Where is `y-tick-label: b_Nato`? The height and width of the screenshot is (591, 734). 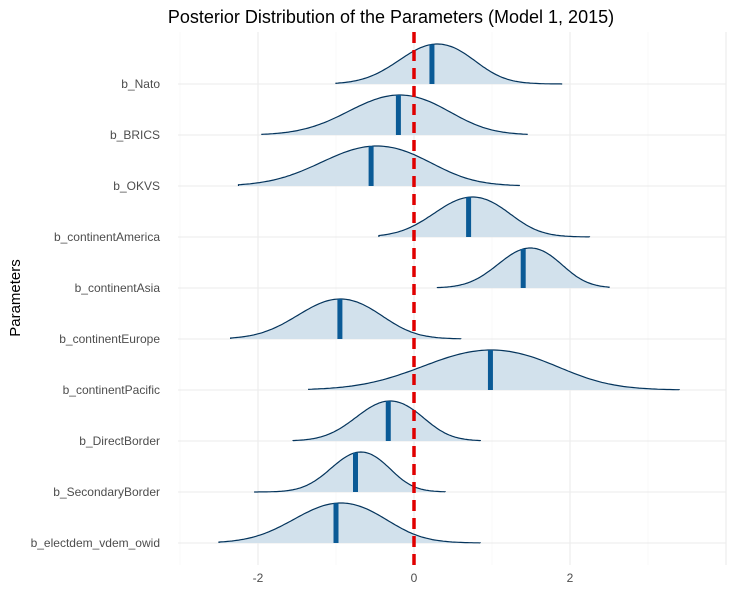 y-tick-label: b_Nato is located at coordinates (140, 84).